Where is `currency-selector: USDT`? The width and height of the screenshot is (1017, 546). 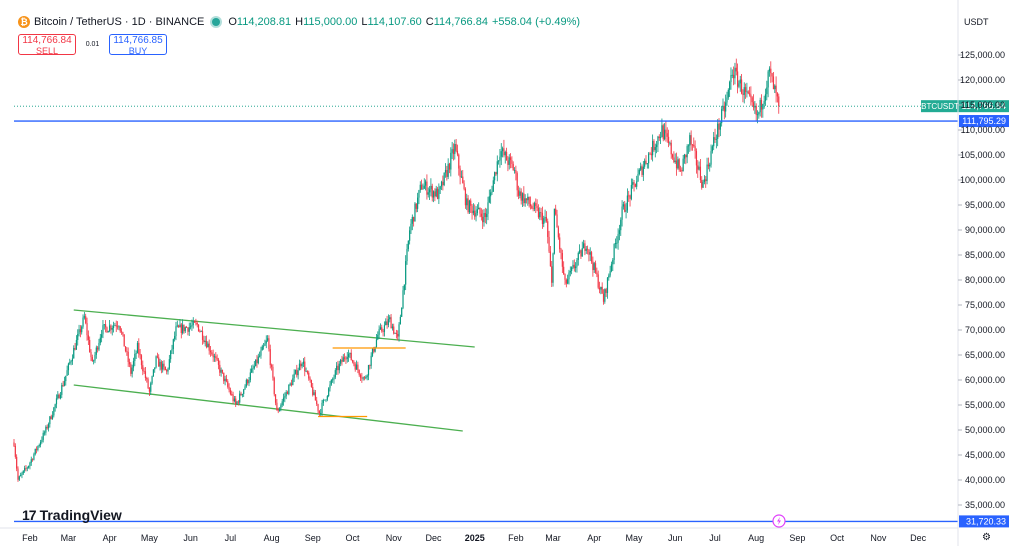 currency-selector: USDT is located at coordinates (976, 22).